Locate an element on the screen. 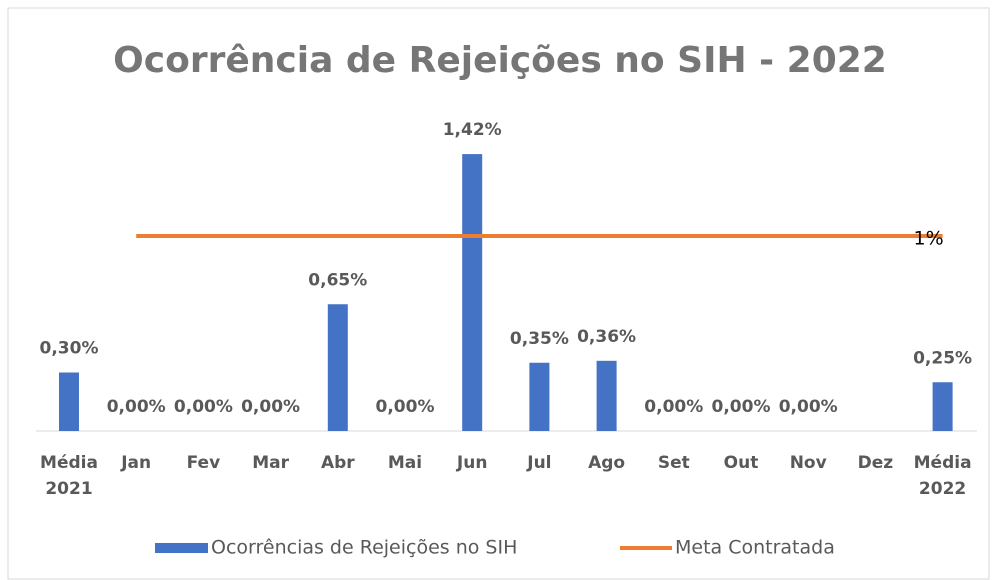 This screenshot has width=992, height=580. x-tick-label: Mai is located at coordinates (405, 463).